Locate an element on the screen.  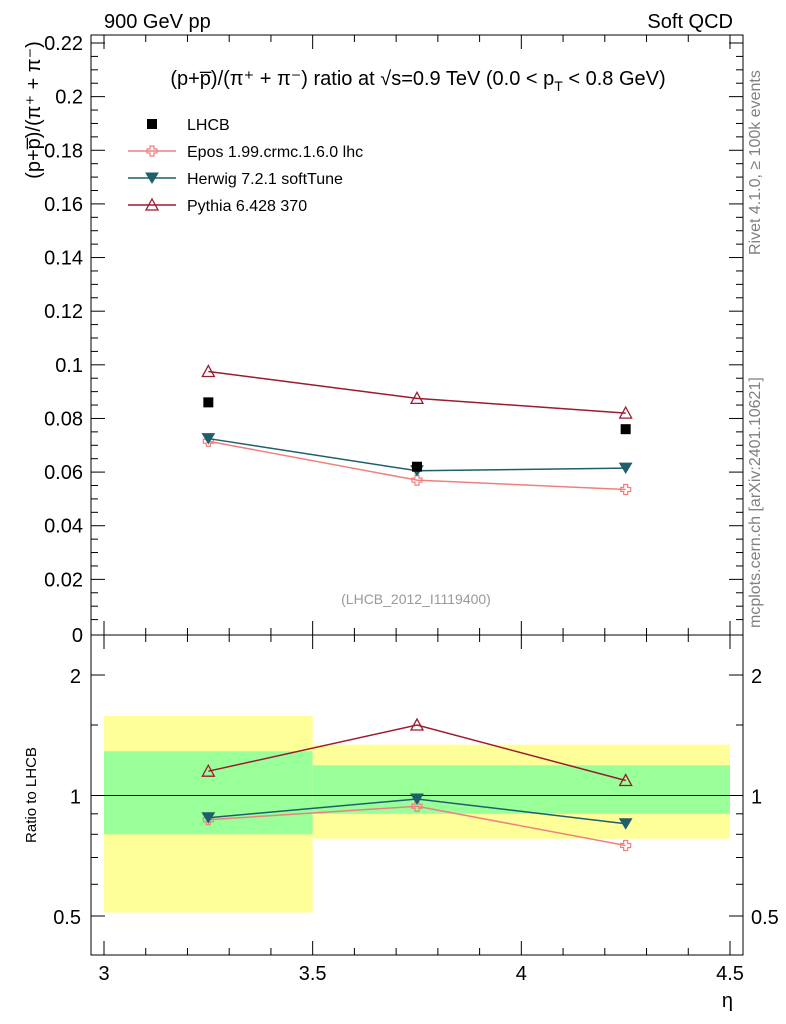
y-tick-label: 0.12 is located at coordinates (63, 312).